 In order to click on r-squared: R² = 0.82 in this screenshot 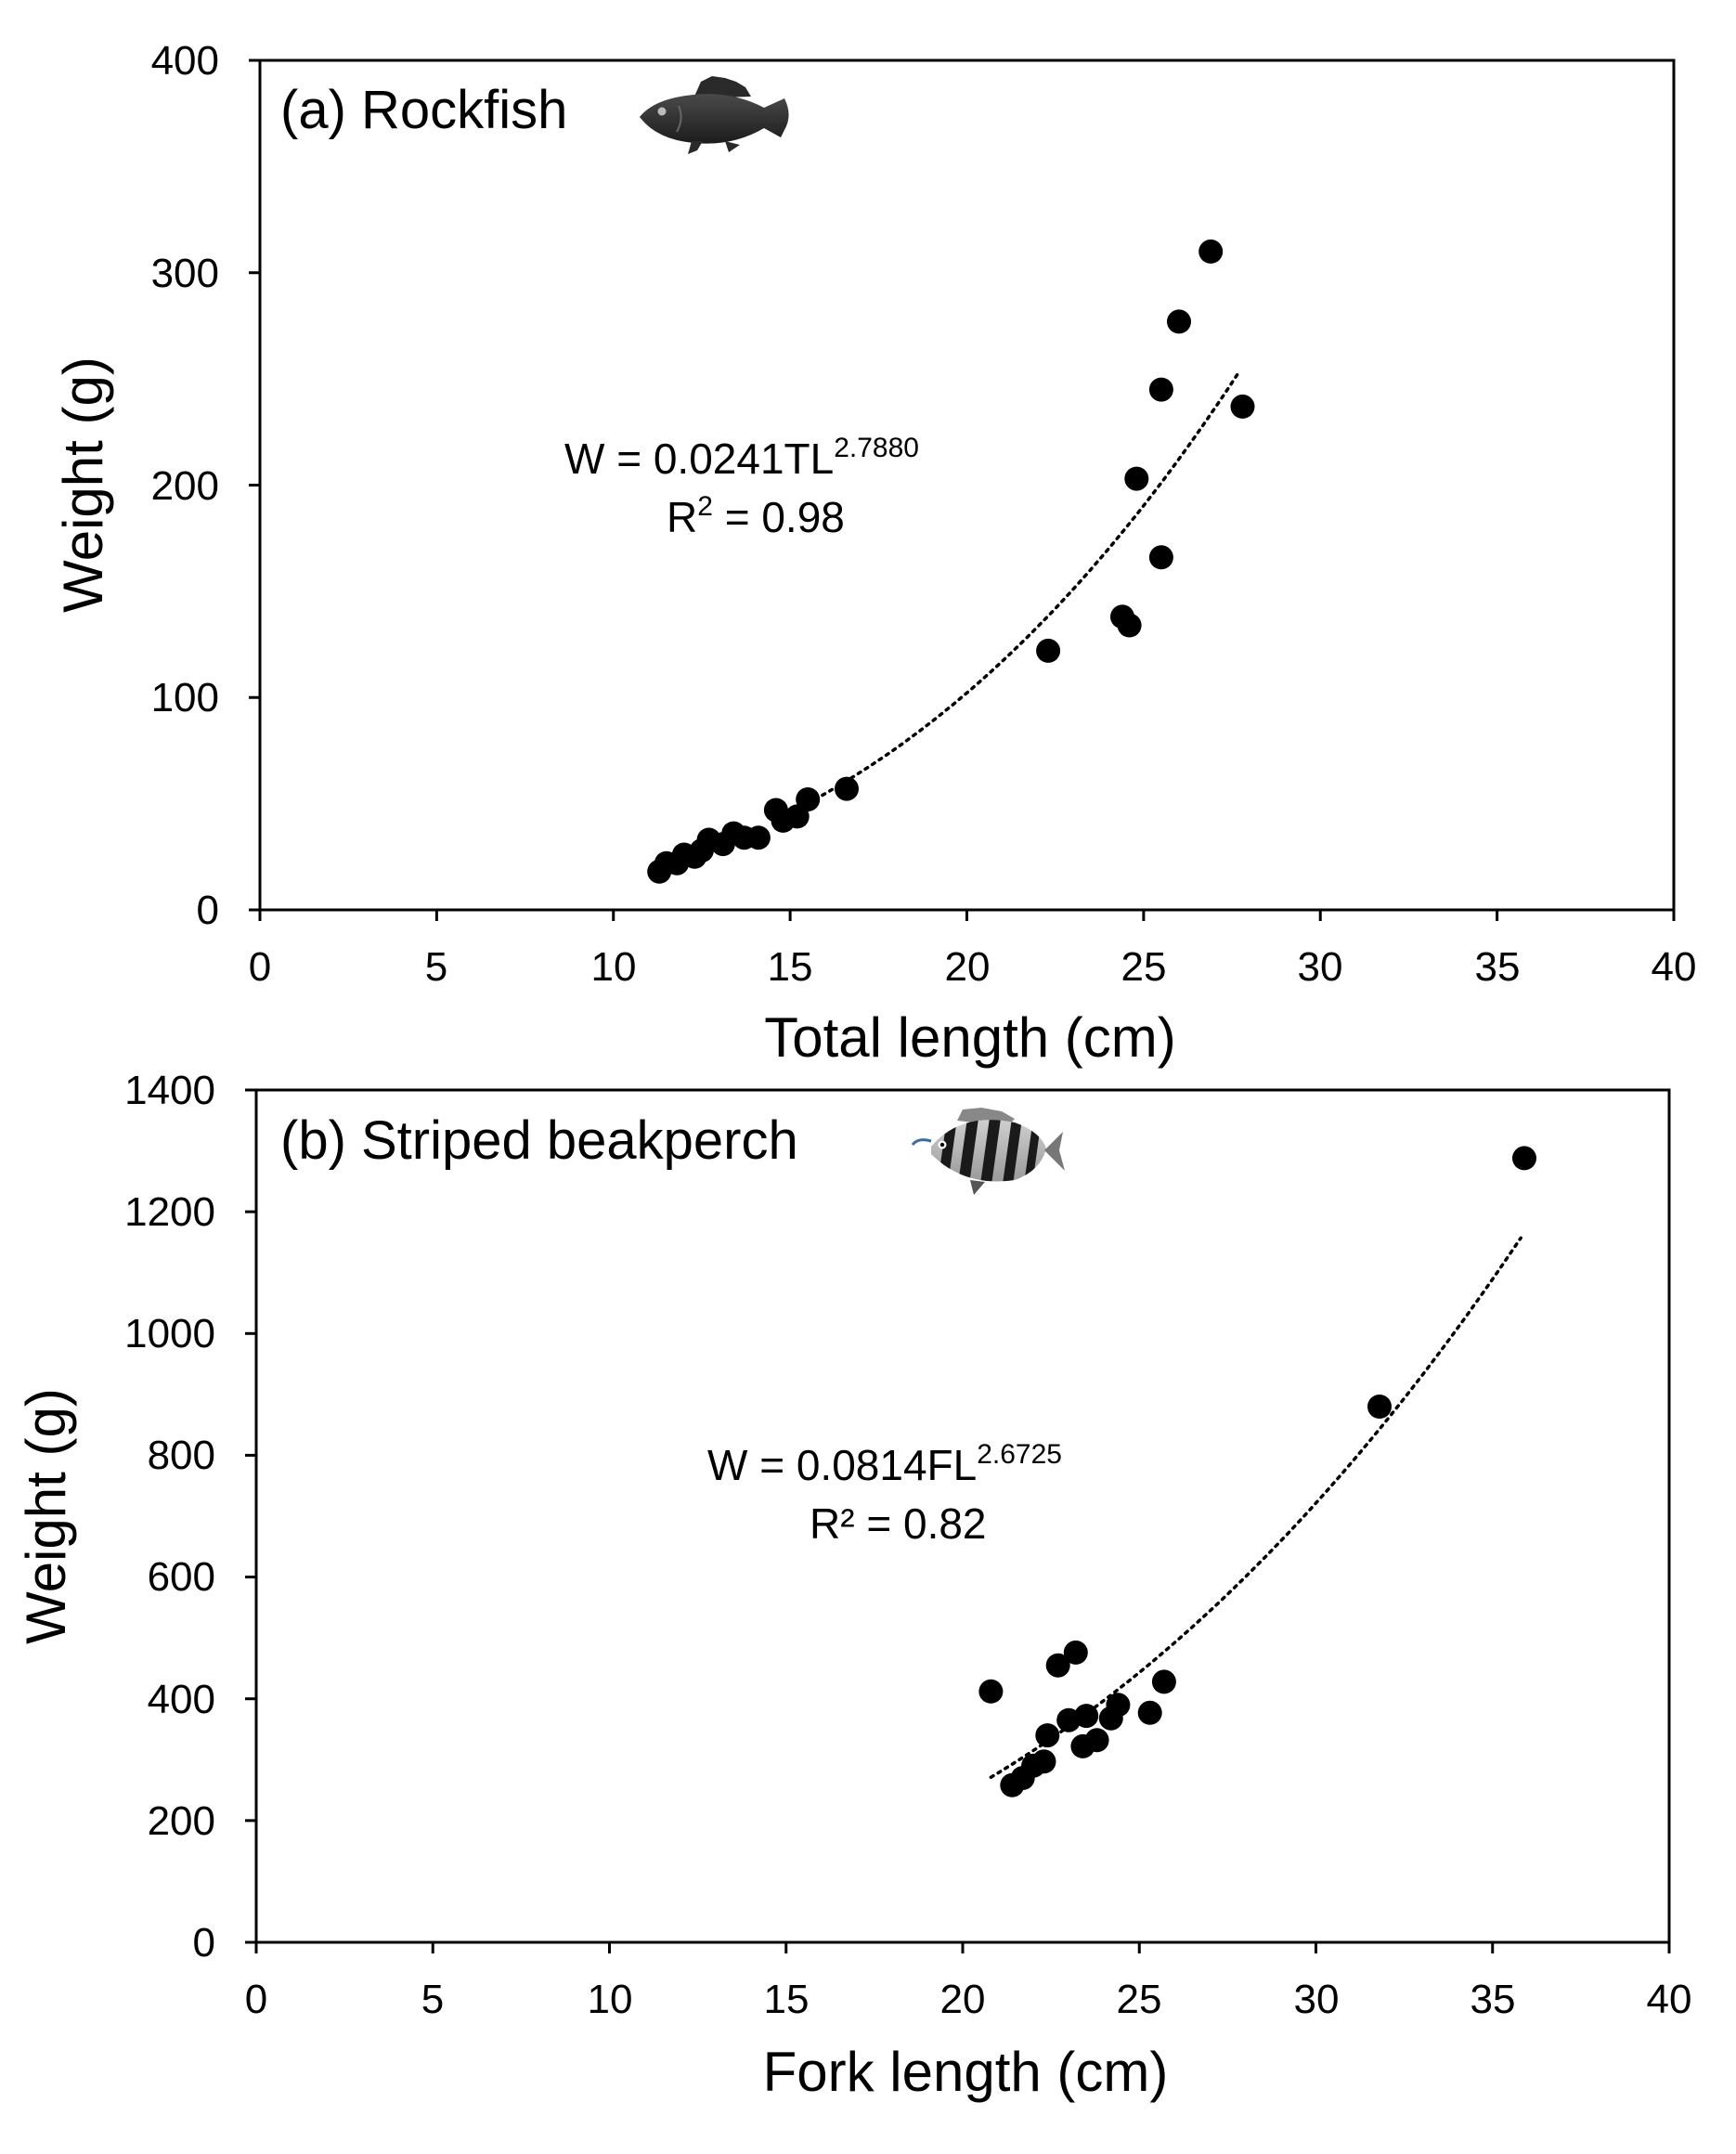, I will do `click(898, 1524)`.